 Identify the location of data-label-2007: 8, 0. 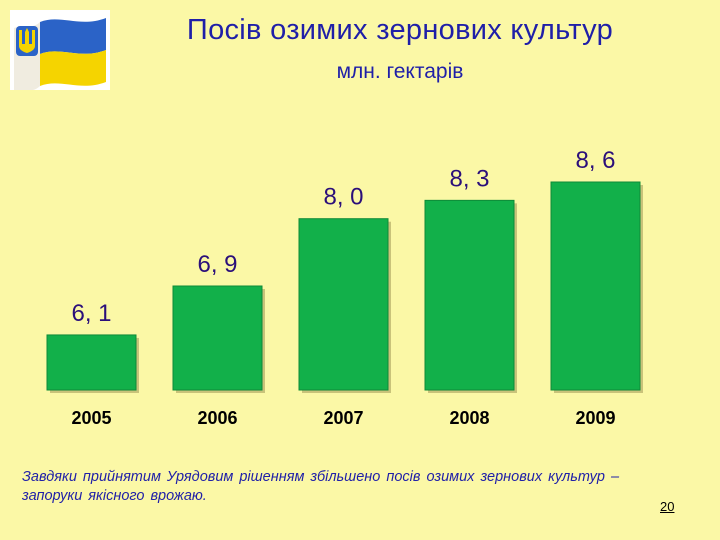
(343, 197).